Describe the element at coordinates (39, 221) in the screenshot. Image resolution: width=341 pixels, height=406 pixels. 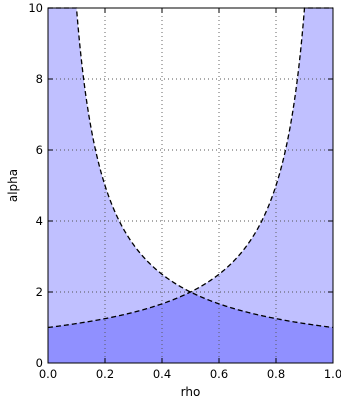
I see `y-tick-label: 4` at that location.